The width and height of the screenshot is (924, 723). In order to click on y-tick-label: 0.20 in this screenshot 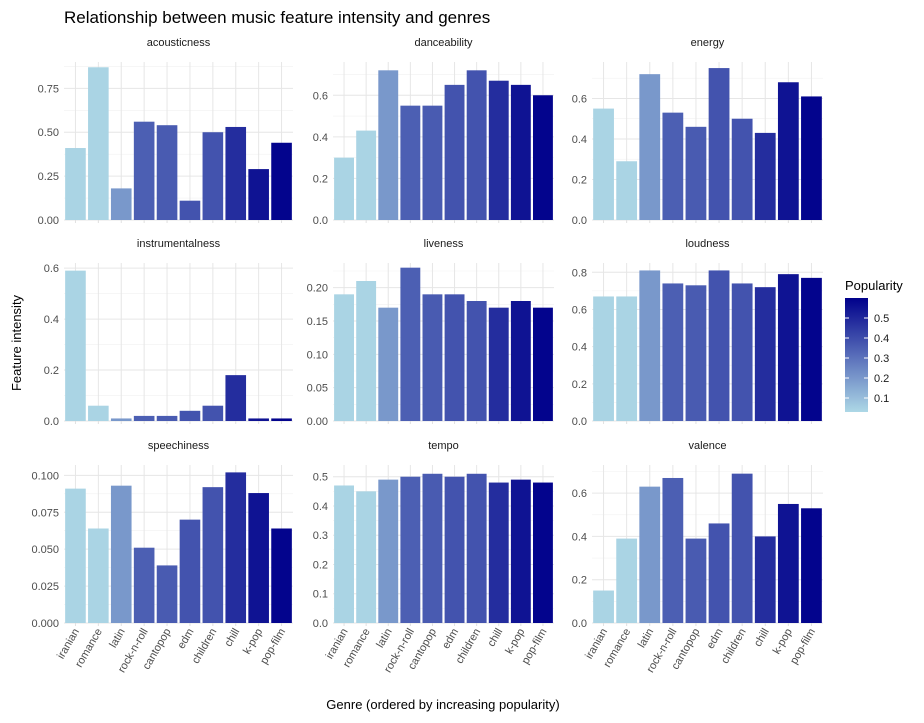, I will do `click(317, 289)`.